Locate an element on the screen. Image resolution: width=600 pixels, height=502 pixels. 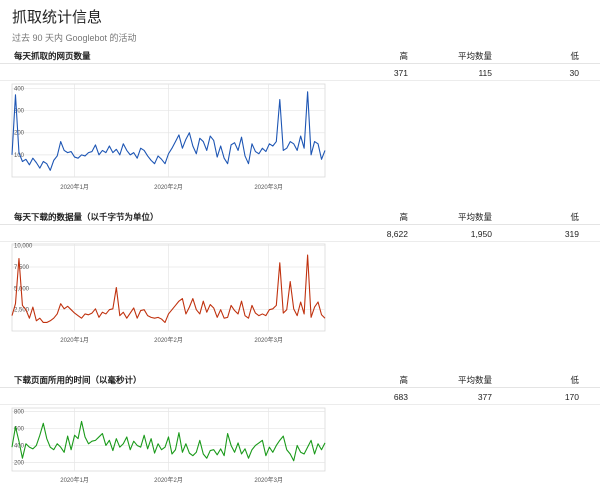
download-time-chart: 800 600 400 200 2020年1月 2020年2月 2020年3月 is located at coordinates (165, 451).